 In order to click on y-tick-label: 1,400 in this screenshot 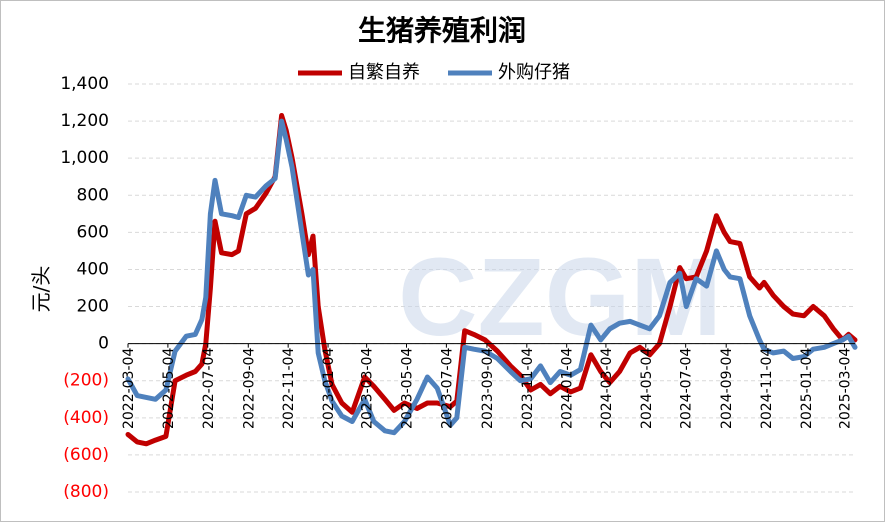, I will do `click(84, 84)`.